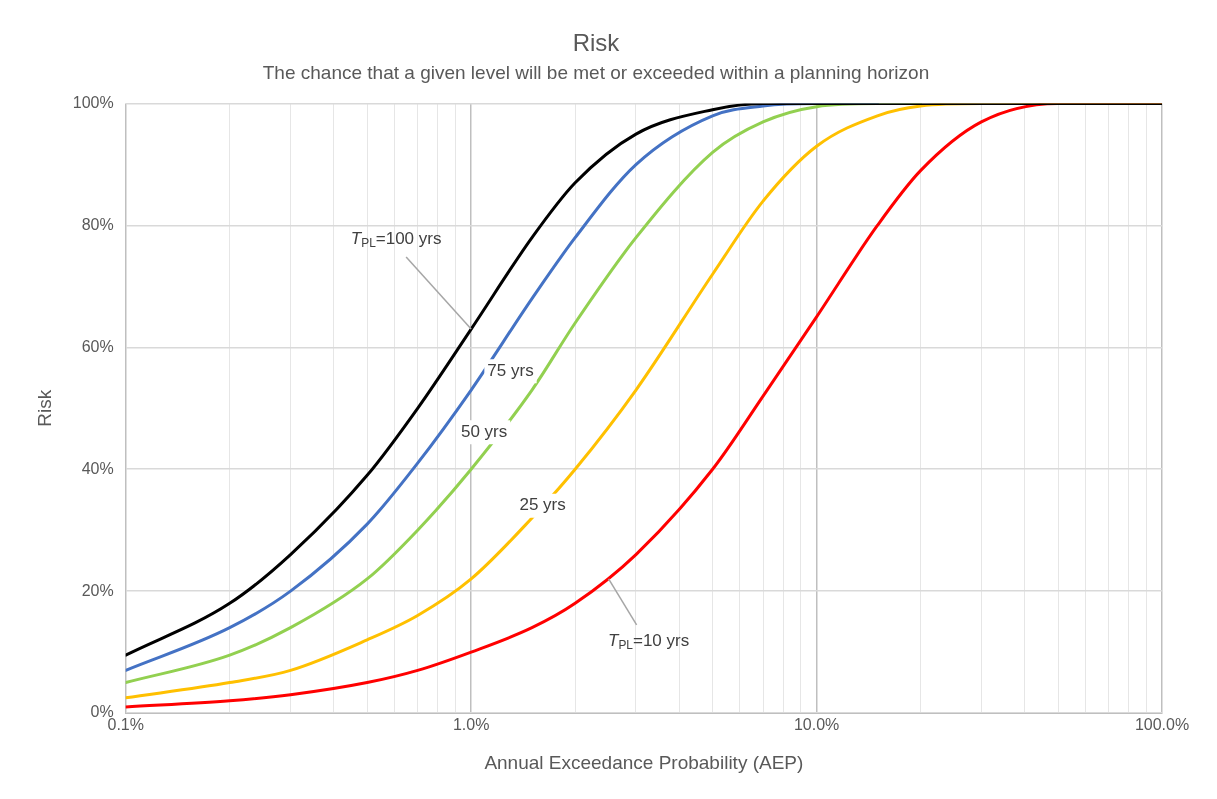 This screenshot has width=1217, height=799. I want to click on y-tick-label: 100%, so click(93, 103).